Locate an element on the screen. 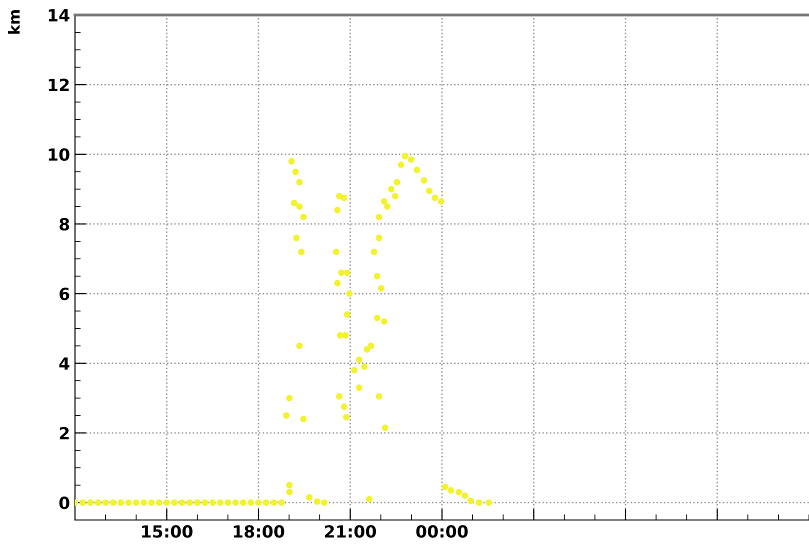 This screenshot has width=809, height=547. y-tick-label: 2 is located at coordinates (64, 433).